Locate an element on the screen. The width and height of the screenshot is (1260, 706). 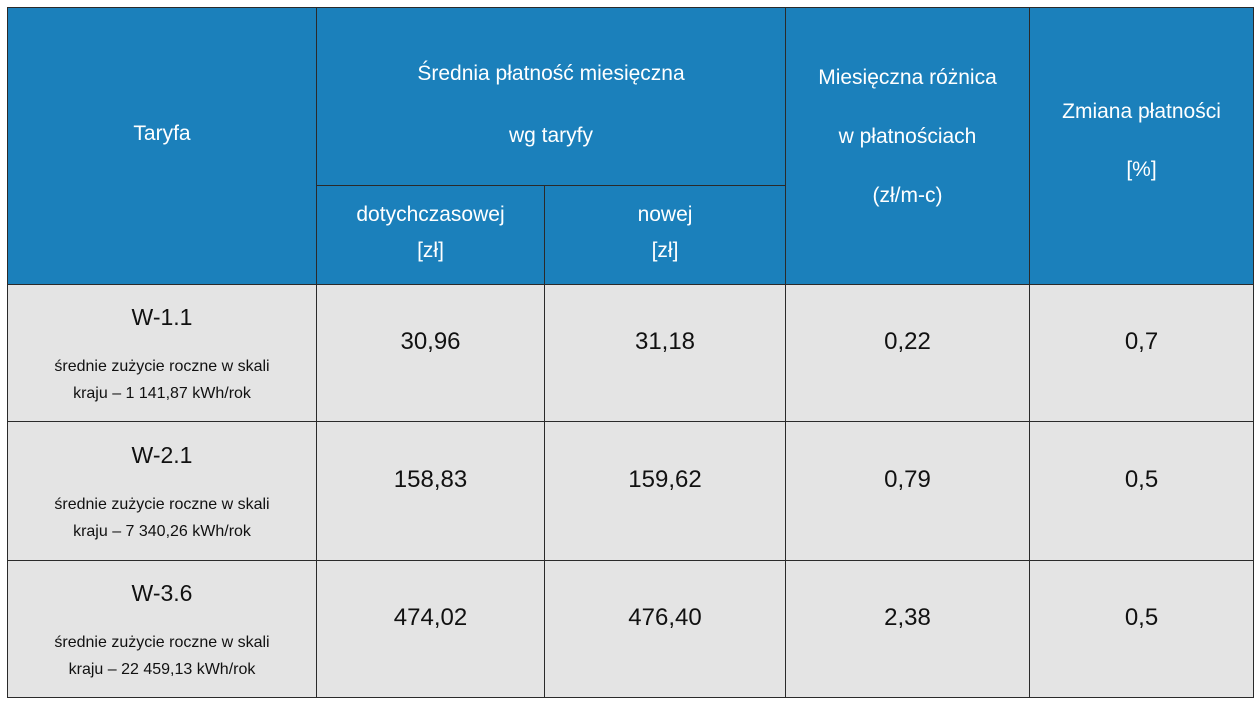
tariff-name: W-3.6 is located at coordinates (162, 592).